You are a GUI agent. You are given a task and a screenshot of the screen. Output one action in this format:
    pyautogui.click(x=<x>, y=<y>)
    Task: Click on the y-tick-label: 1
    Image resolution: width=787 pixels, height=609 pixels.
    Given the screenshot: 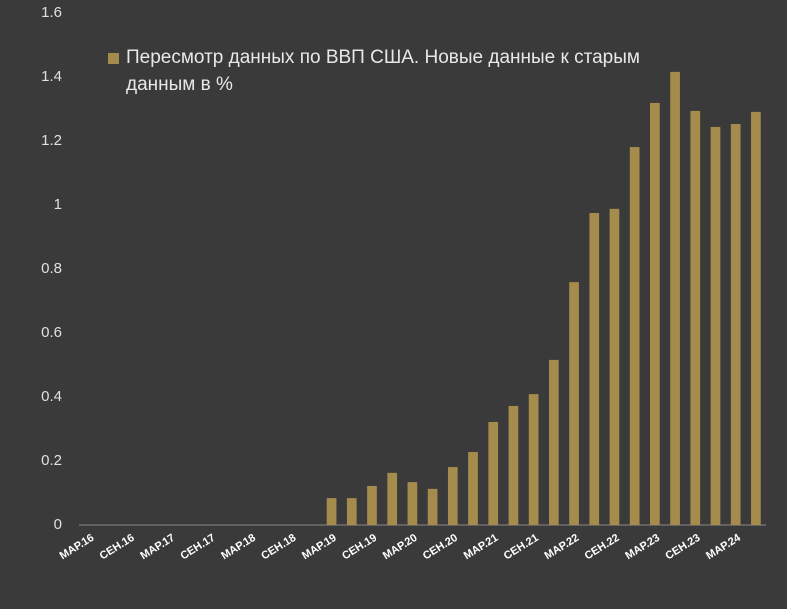 What is the action you would take?
    pyautogui.click(x=58, y=204)
    